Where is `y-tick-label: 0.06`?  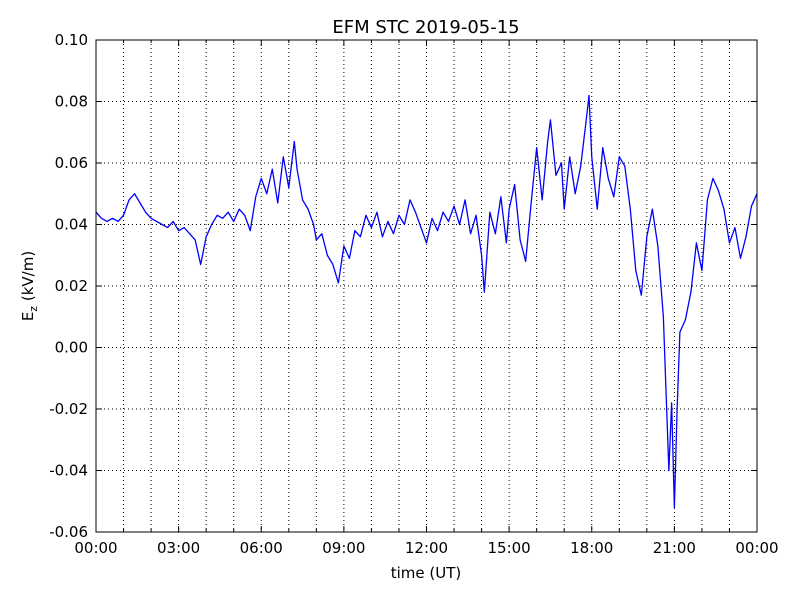 y-tick-label: 0.06 is located at coordinates (71, 163).